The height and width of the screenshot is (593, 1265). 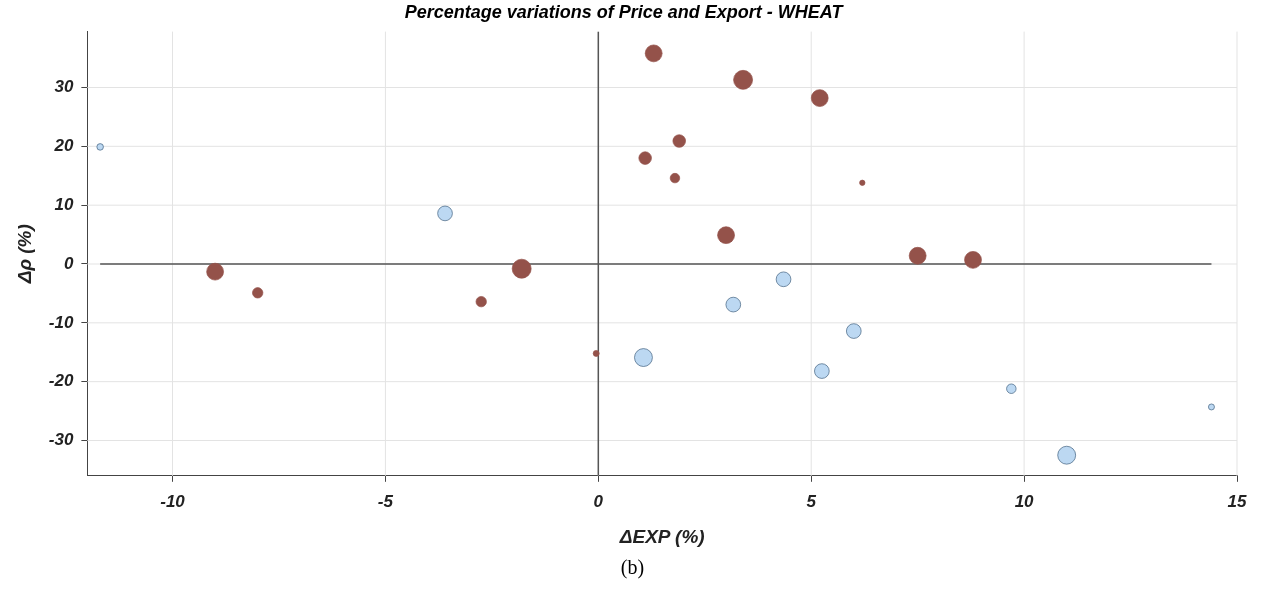 What do you see at coordinates (624, 11) in the screenshot?
I see `chart-title: Percentage variations of Price and Export - WHEAT` at bounding box center [624, 11].